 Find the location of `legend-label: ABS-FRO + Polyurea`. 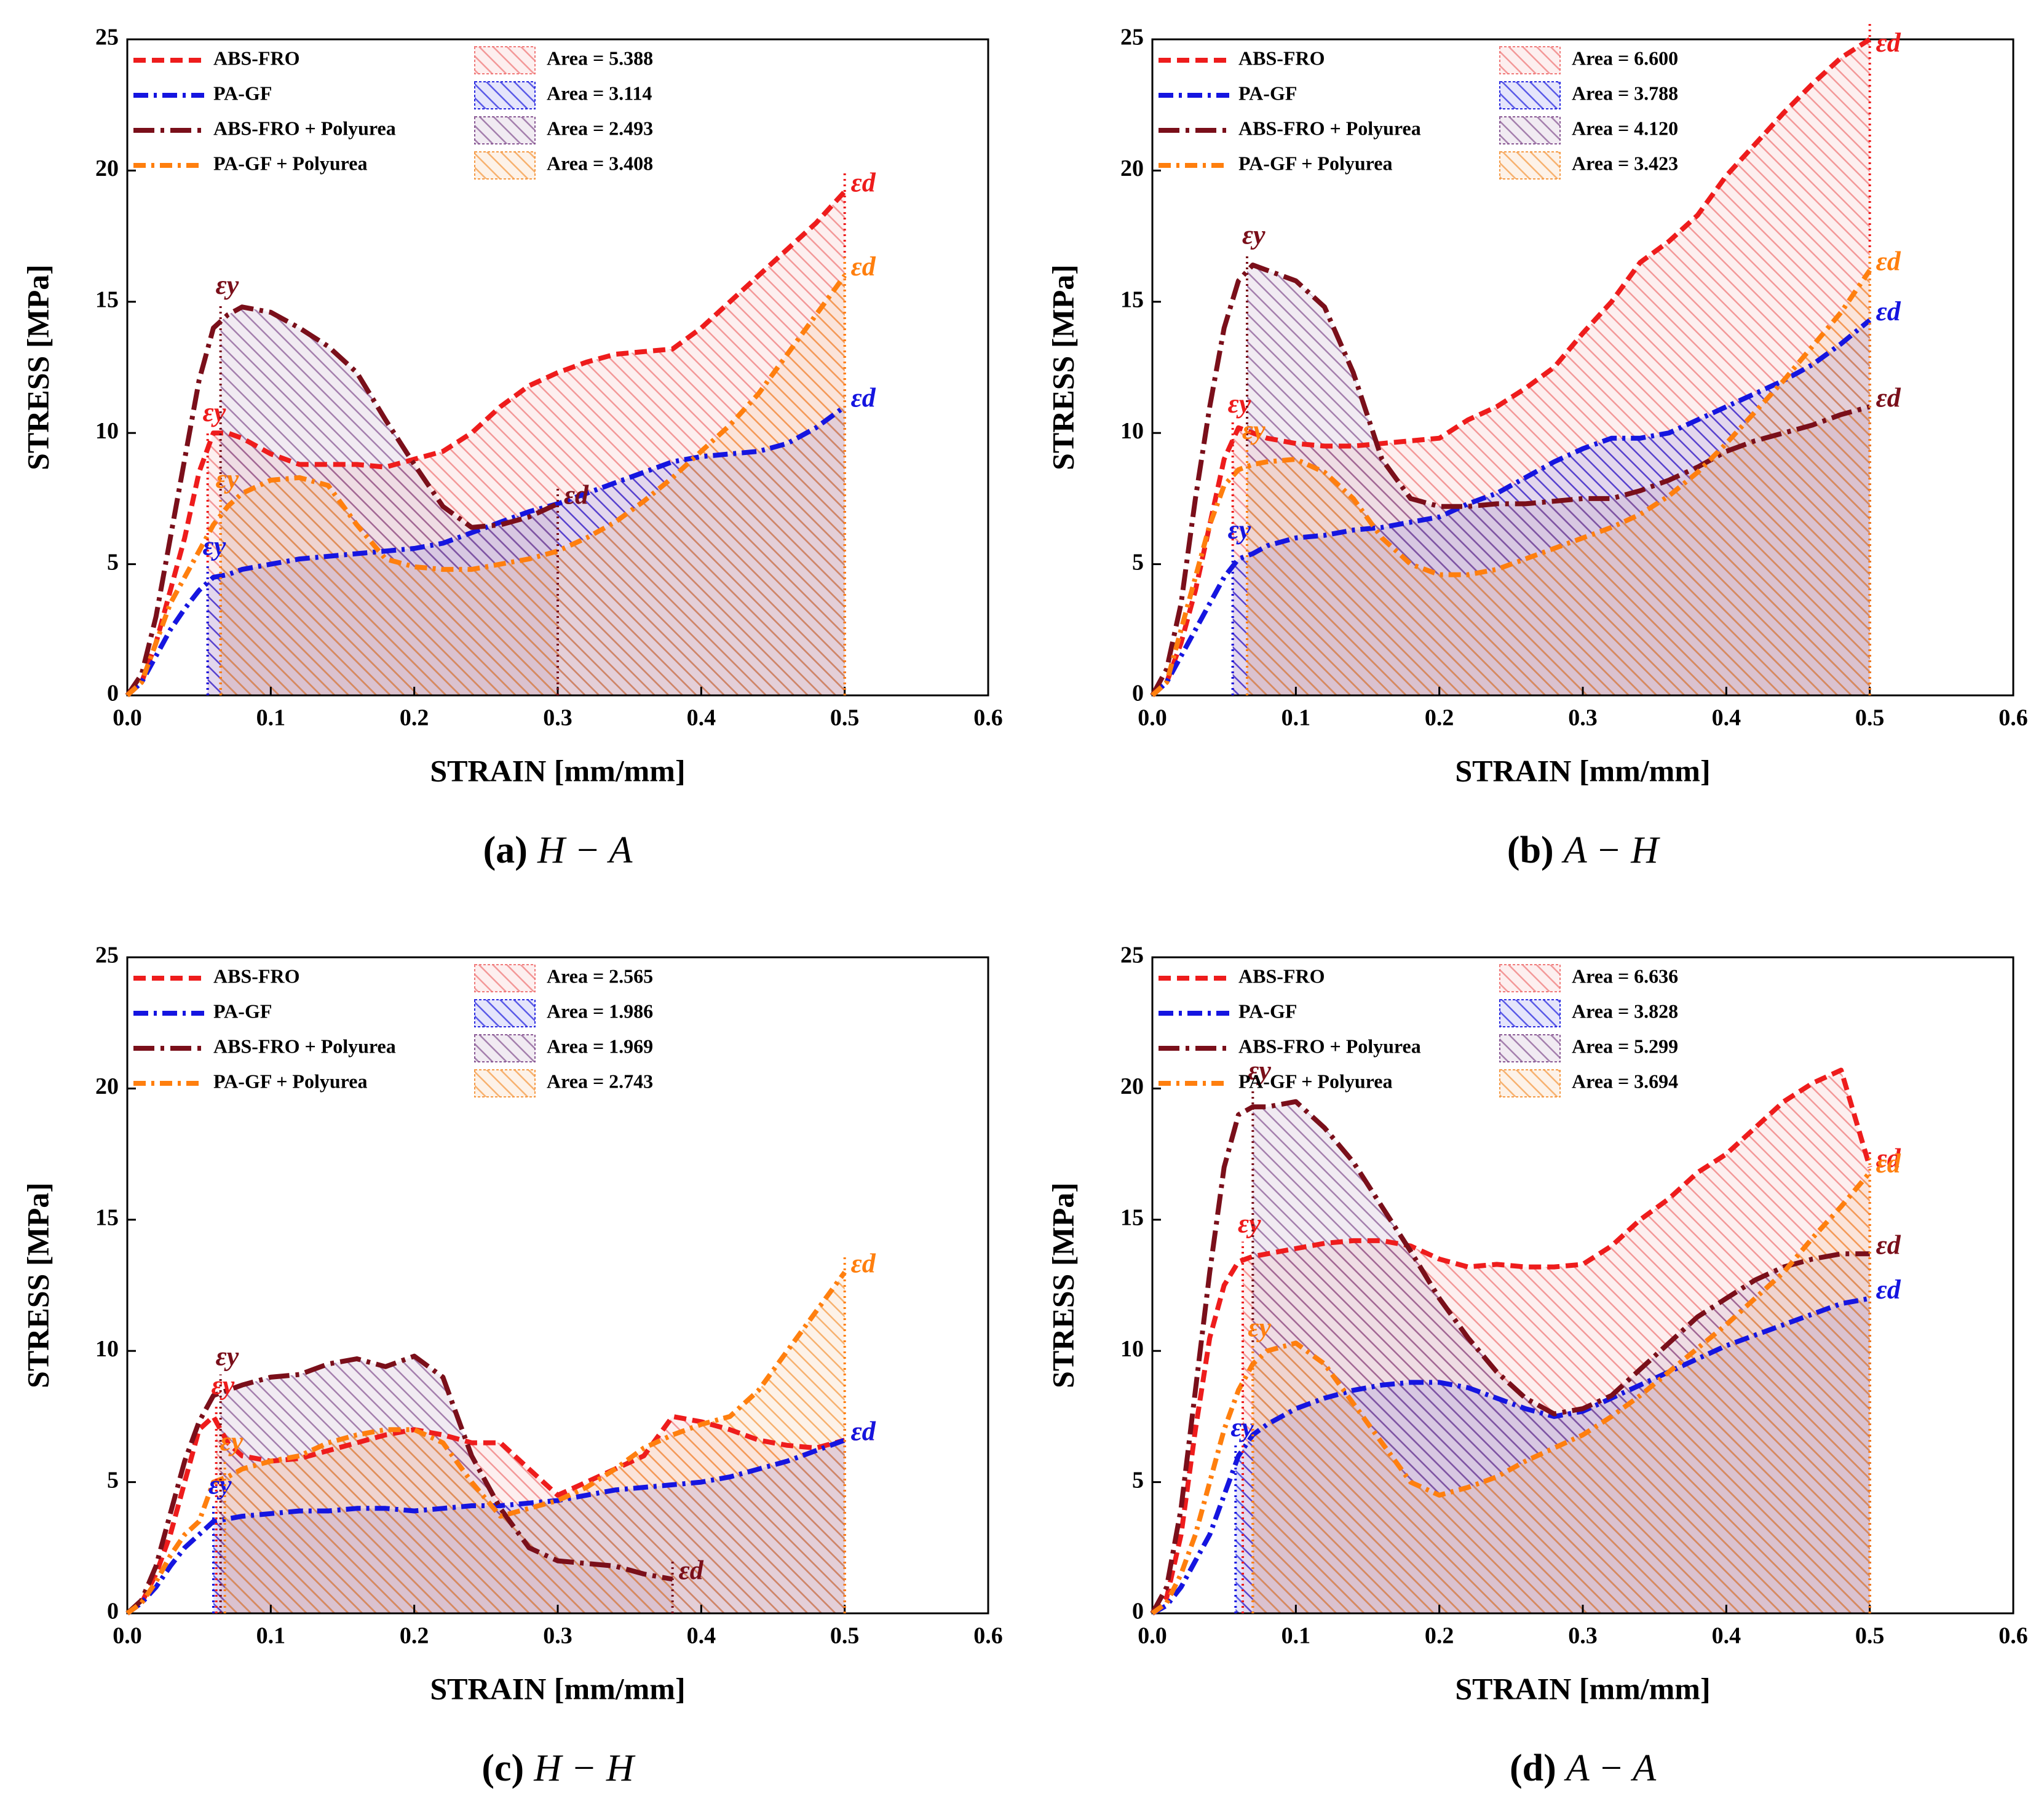

legend-label: ABS-FRO + Polyurea is located at coordinates (1329, 1046).